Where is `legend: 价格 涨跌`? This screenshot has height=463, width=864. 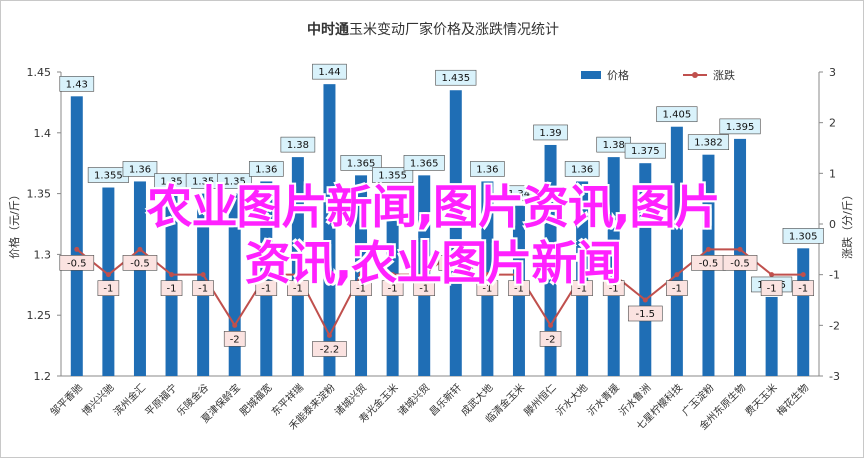
legend: 价格 涨跌 is located at coordinates (658, 75).